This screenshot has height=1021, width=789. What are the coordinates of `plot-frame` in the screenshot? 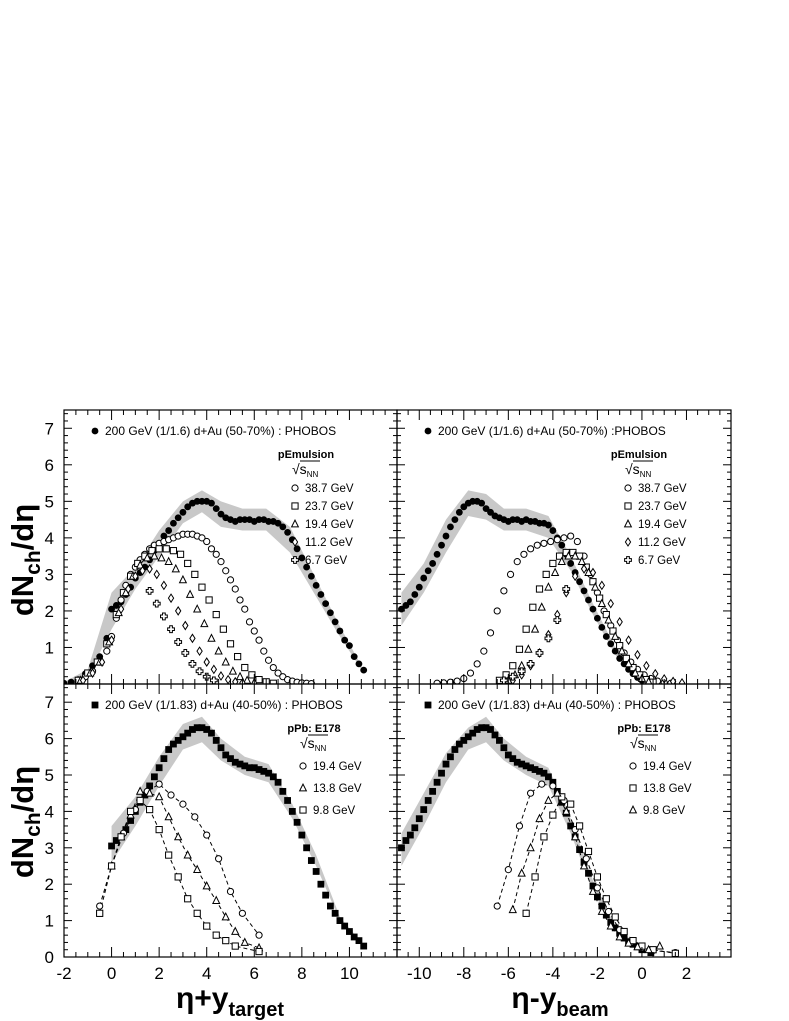 It's located at (230, 820).